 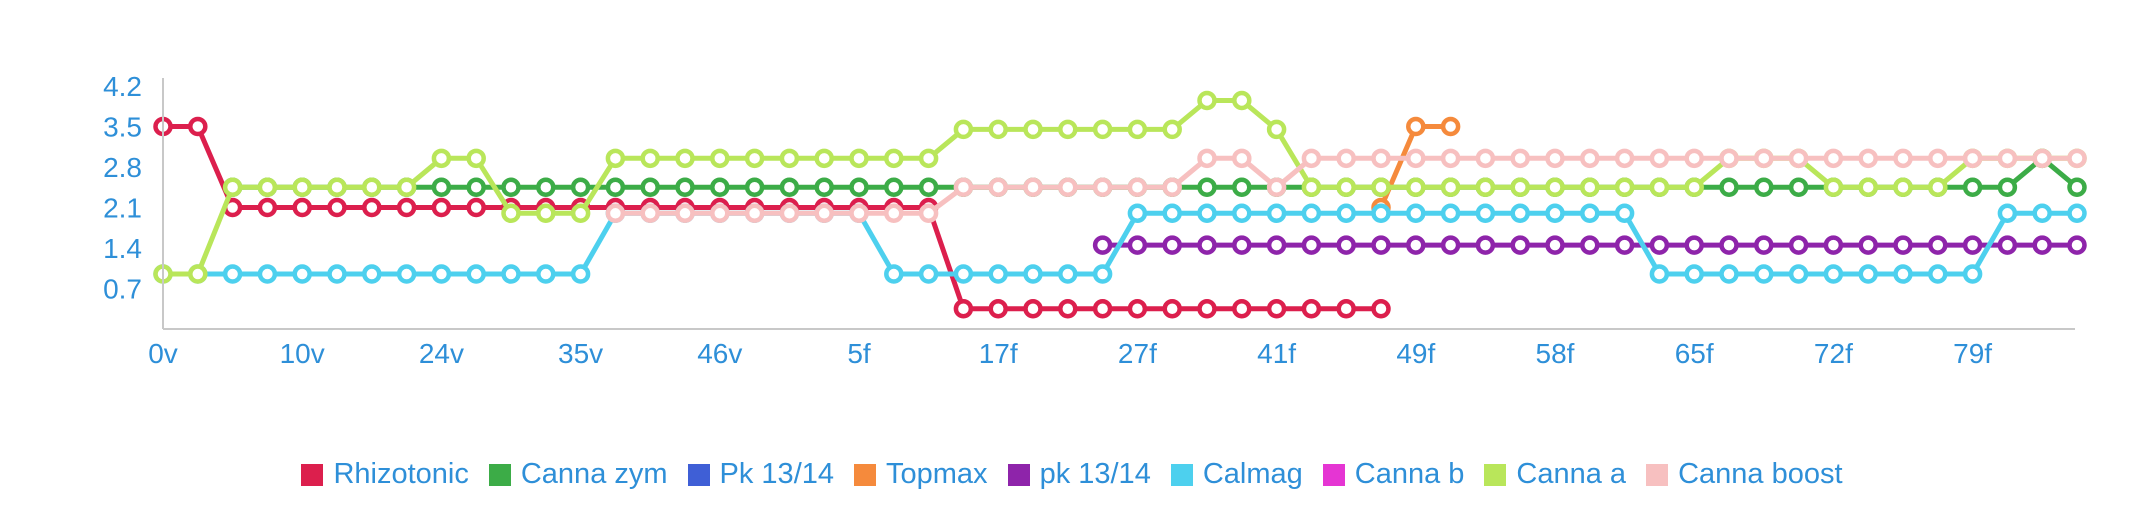 I want to click on legend-item: pk 13/14, so click(x=1079, y=474).